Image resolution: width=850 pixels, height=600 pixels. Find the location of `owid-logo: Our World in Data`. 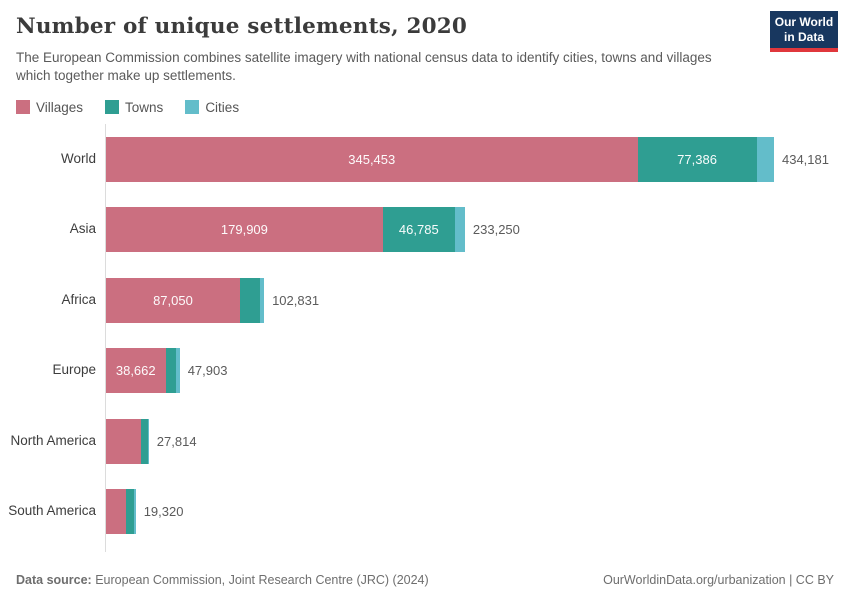

owid-logo: Our World in Data is located at coordinates (804, 31).